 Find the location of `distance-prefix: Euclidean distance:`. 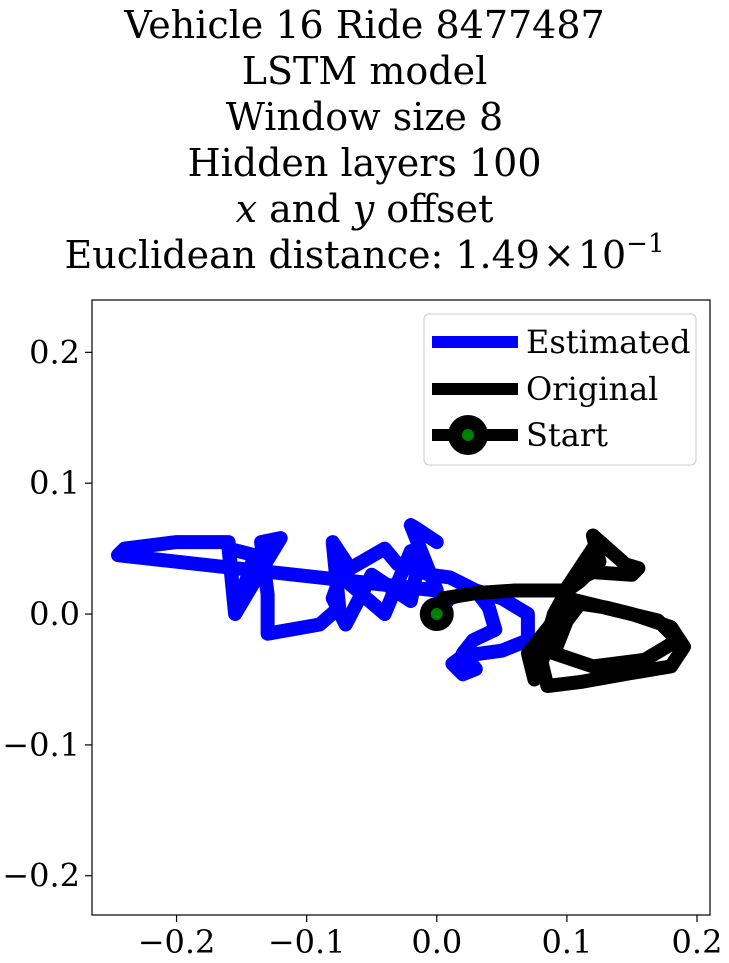

distance-prefix: Euclidean distance: is located at coordinates (260, 255).